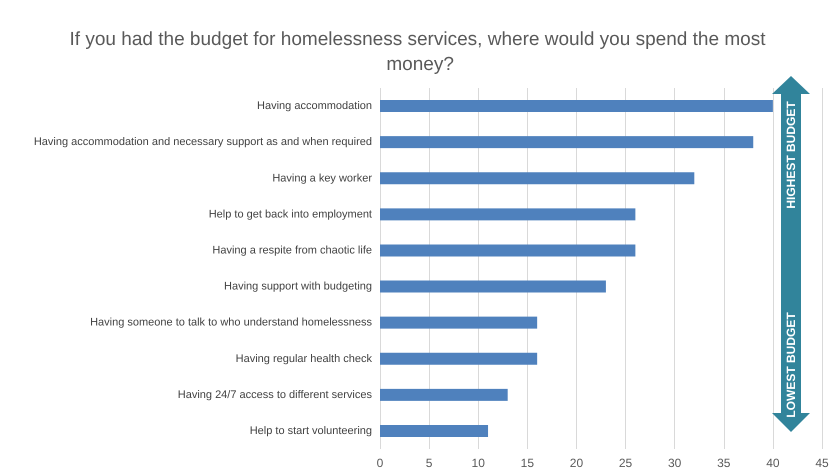 The height and width of the screenshot is (471, 835). I want to click on x-tick-label: 10, so click(479, 463).